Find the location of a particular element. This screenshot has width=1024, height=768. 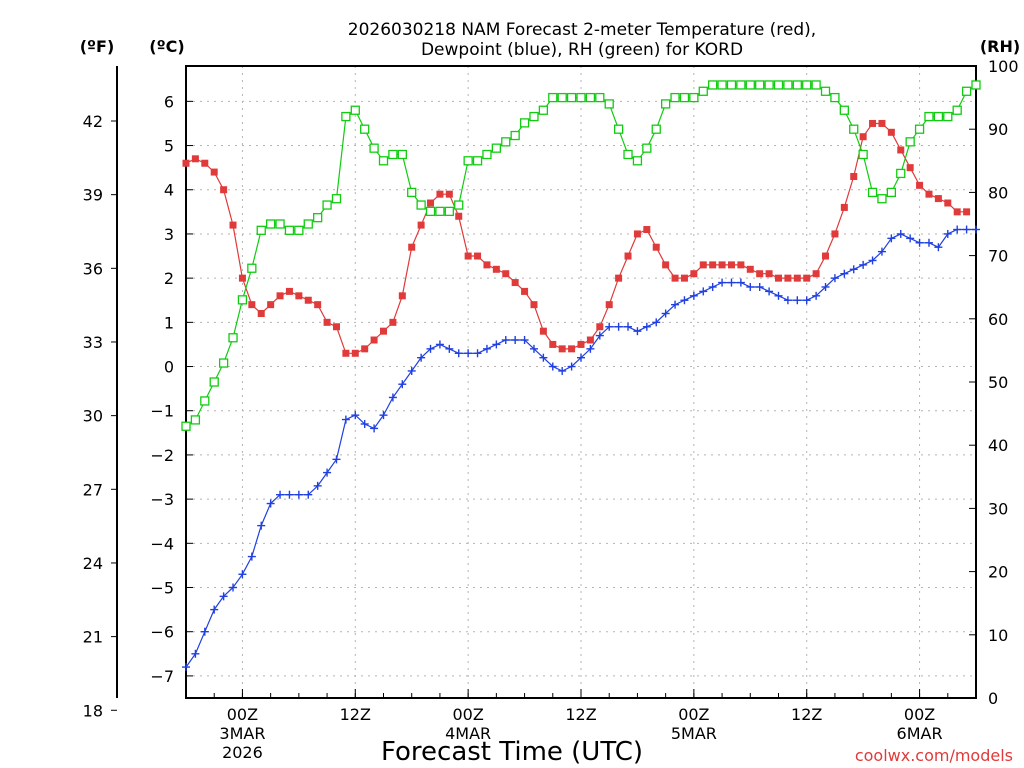

tick-label-c: 6 is located at coordinates (169, 101).